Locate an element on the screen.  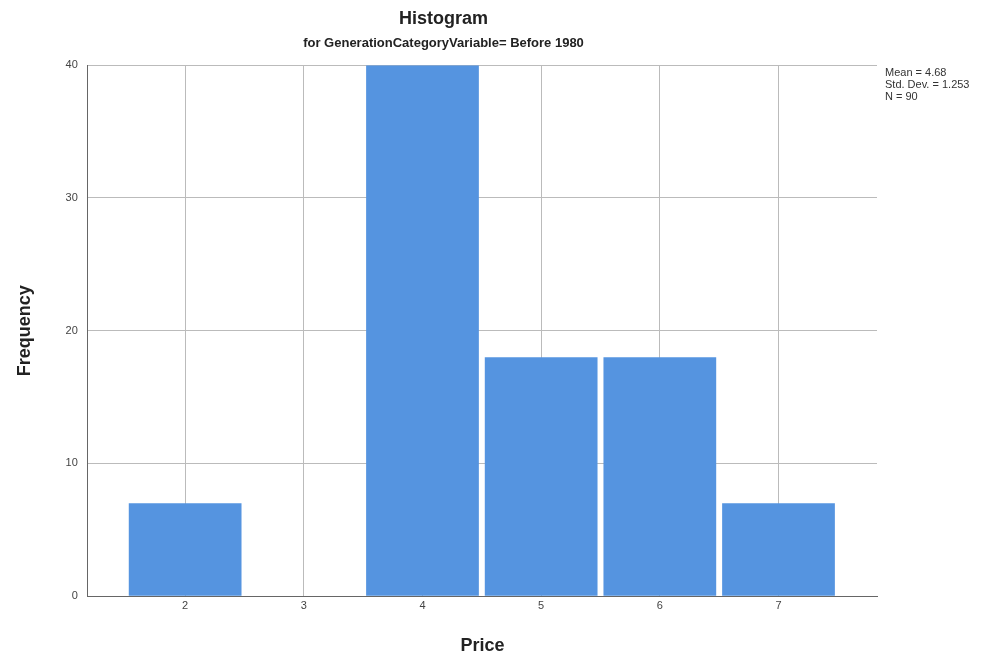
y-axis-title: Frequency is located at coordinates (23, 331).